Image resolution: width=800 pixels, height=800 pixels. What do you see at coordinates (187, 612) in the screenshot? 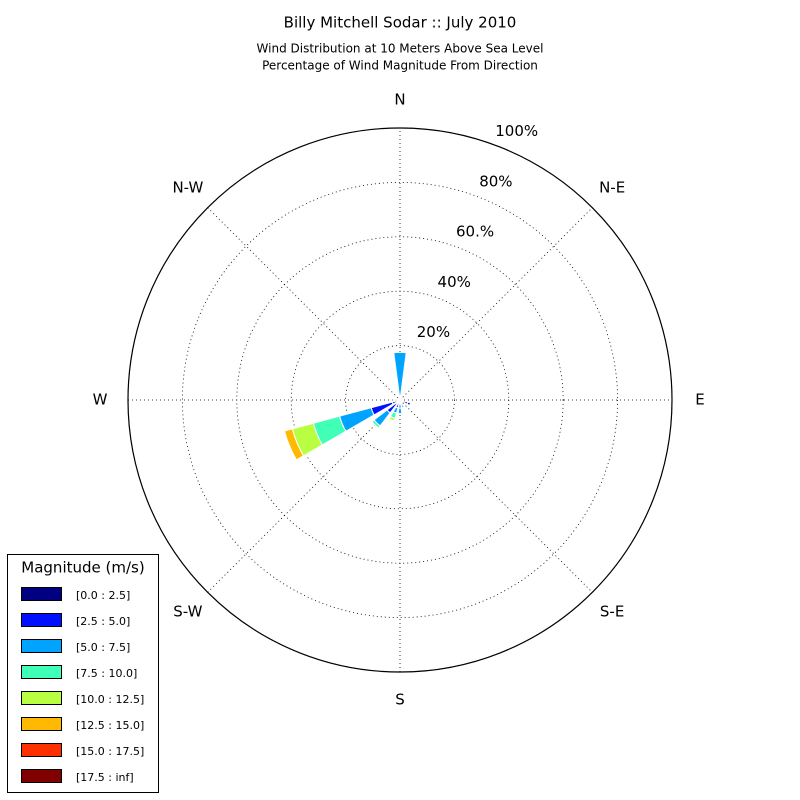
I see `direction-label: S-W` at bounding box center [187, 612].